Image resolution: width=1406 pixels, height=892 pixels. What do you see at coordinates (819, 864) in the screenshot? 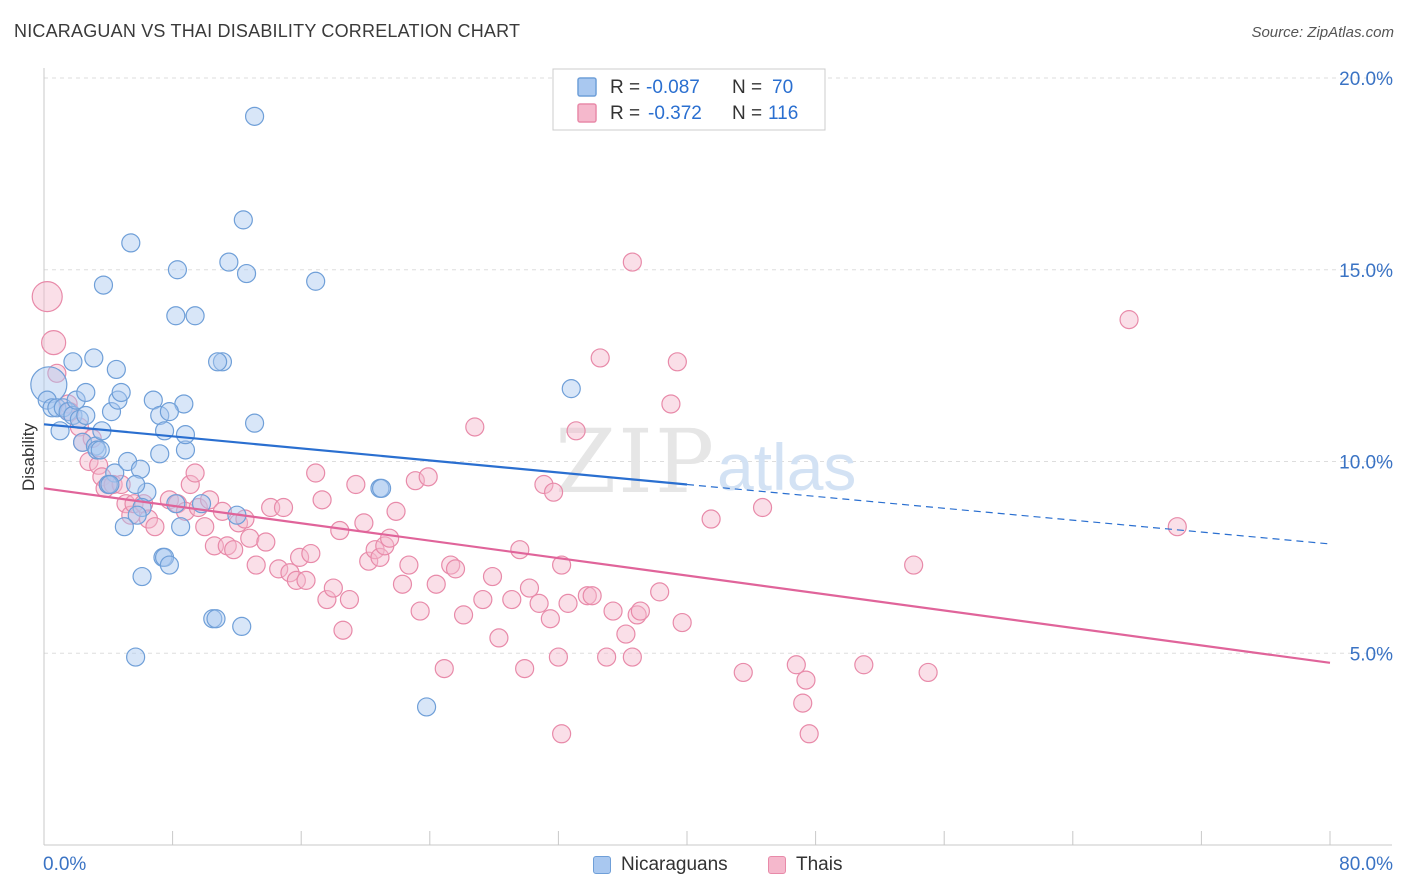
I see `legend-label-thais: Thais` at bounding box center [819, 864].